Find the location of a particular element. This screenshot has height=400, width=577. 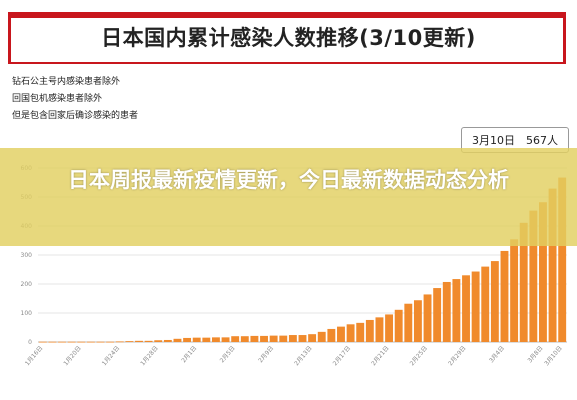

bar-2月2日 is located at coordinates (206, 339).